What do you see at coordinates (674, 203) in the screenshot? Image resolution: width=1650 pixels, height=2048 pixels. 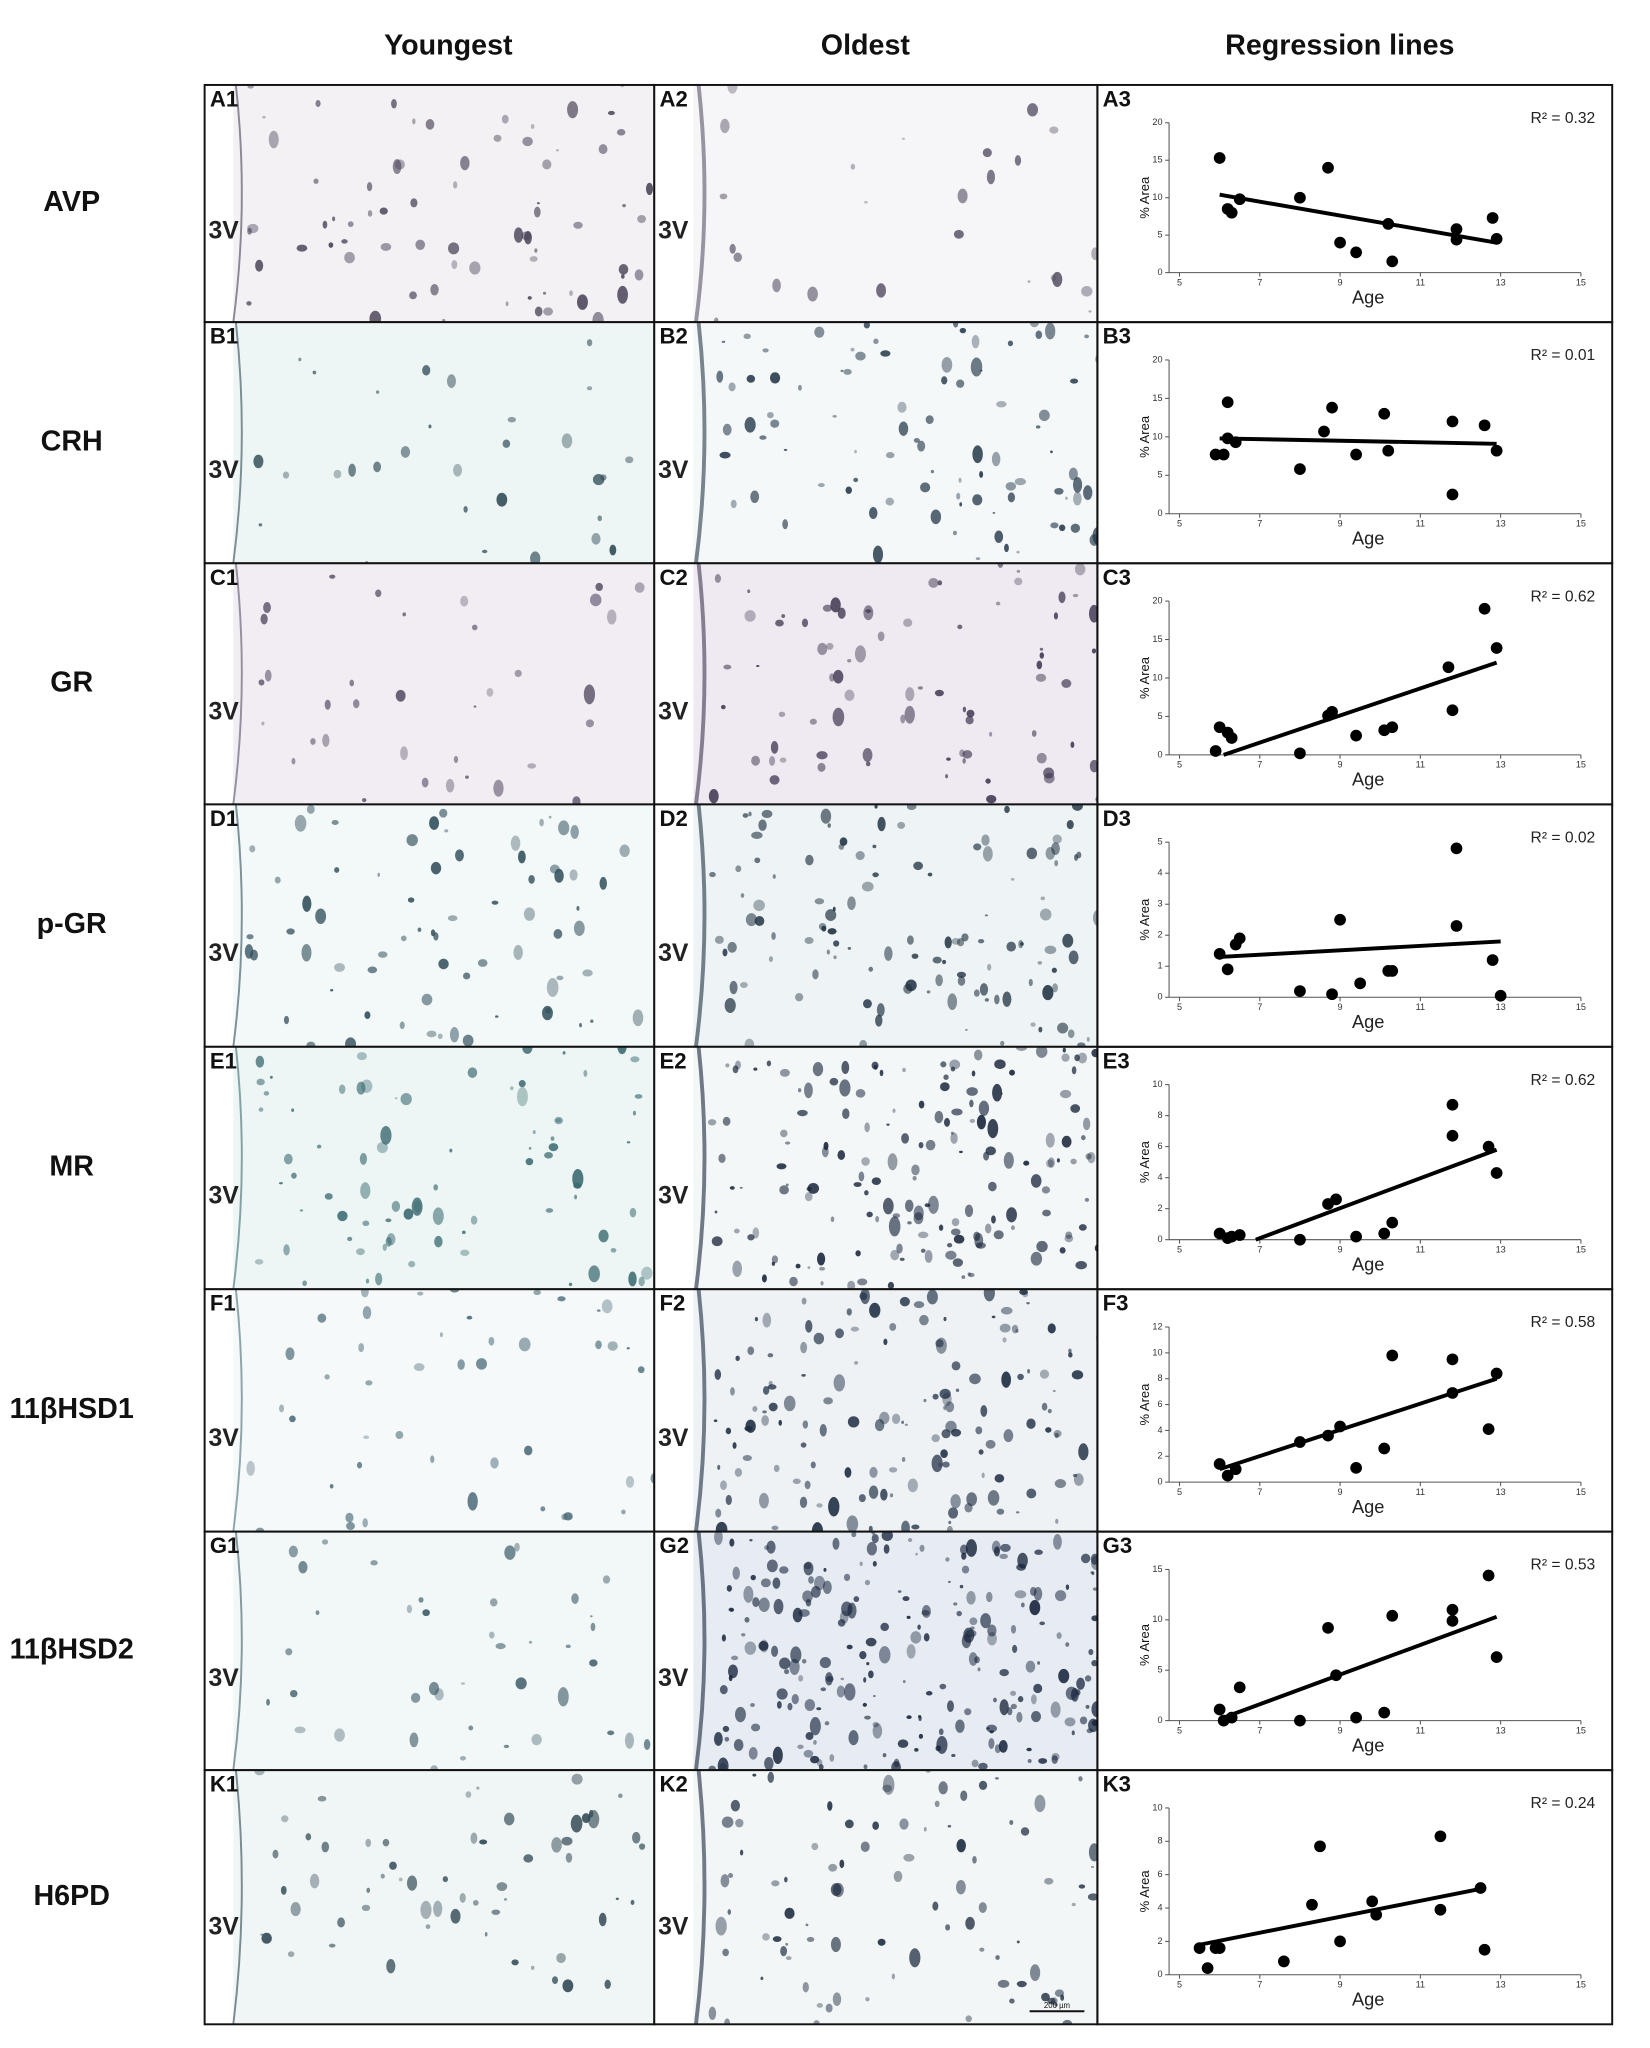 I see `ventricle` at bounding box center [674, 203].